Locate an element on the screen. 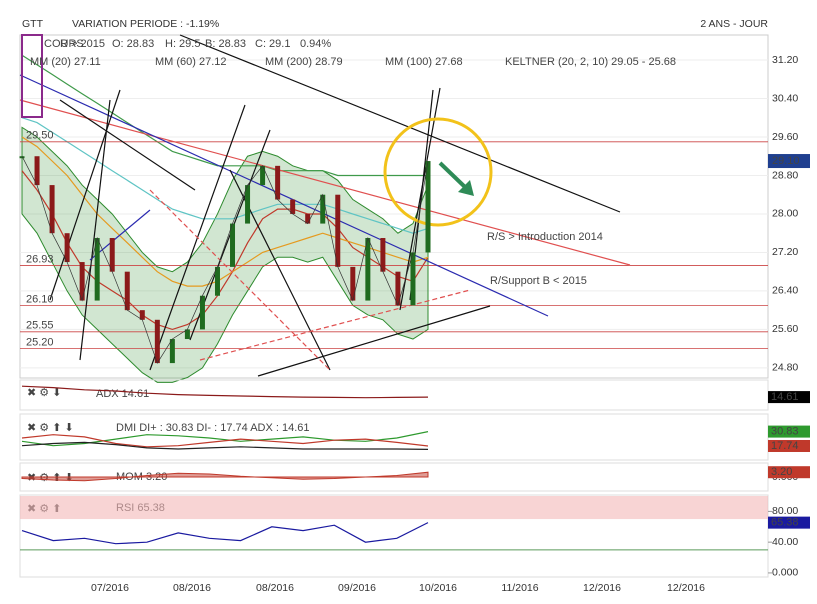 Image resolution: width=817 pixels, height=604 pixels. last-price-tag is located at coordinates (789, 161).